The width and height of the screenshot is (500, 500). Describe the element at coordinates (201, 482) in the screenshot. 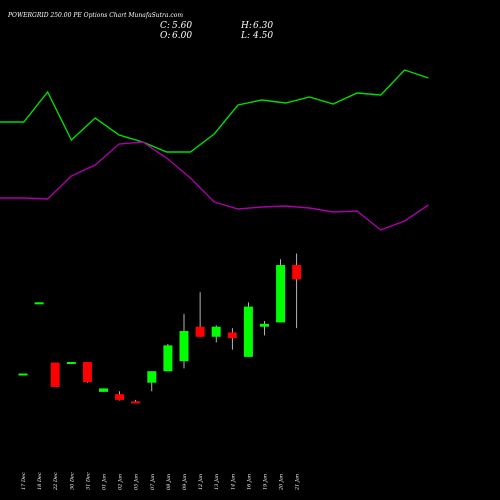

I see `x-tick-label: 12 Jan` at that location.